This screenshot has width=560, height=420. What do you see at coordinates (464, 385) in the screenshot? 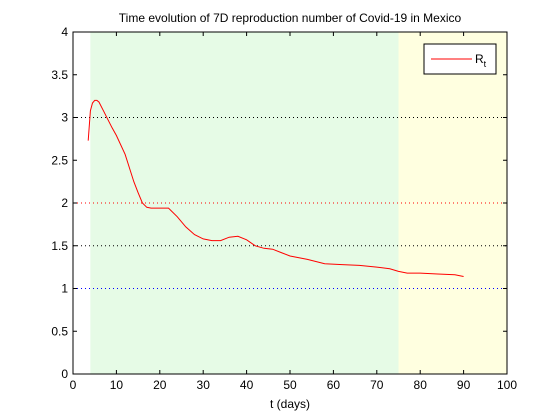
I see `x-tick-label: 90` at bounding box center [464, 385].